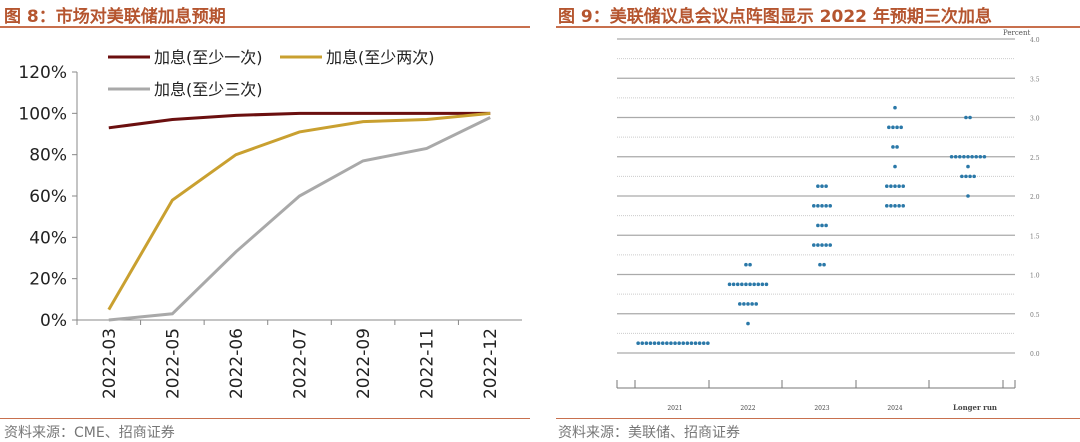 The width and height of the screenshot is (1080, 442). I want to click on y-tick-label: 1.0, so click(1035, 276).